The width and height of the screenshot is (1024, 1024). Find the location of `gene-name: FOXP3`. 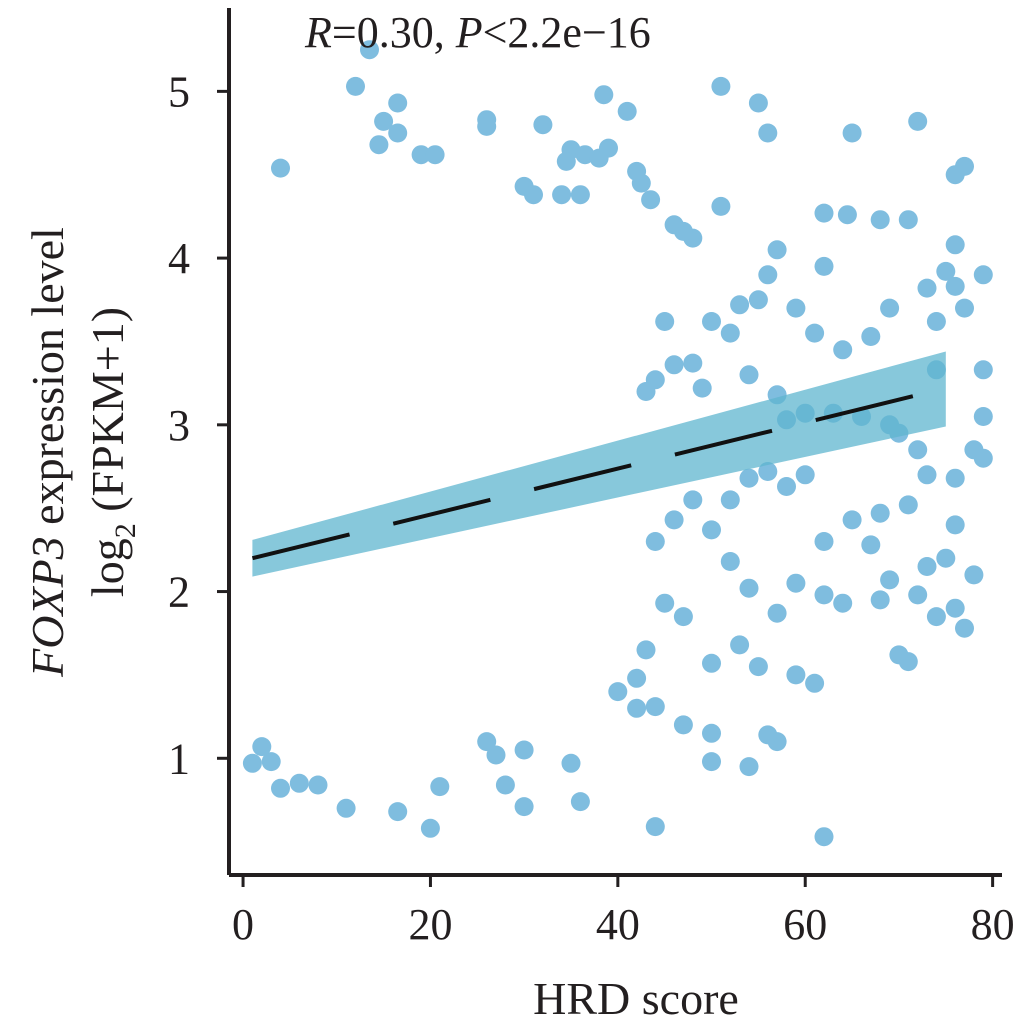

gene-name: FOXP3 is located at coordinates (47, 607).